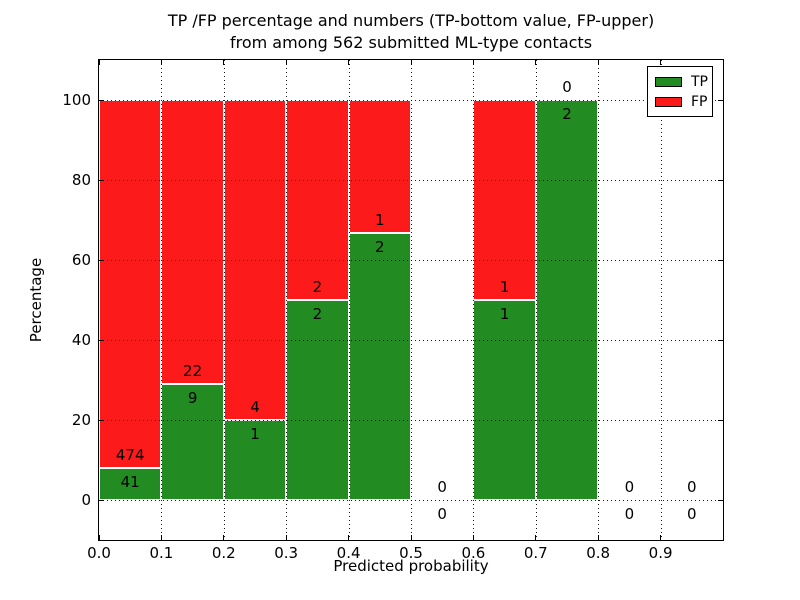  Describe the element at coordinates (161, 553) in the screenshot. I see `x-tick-label: 0.1` at that location.